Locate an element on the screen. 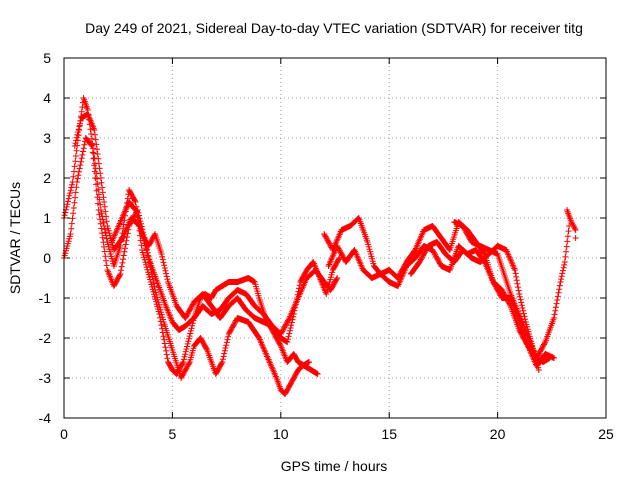 The image size is (640, 480). y-axis-label: SDTVAR / TECUs is located at coordinates (15, 238).